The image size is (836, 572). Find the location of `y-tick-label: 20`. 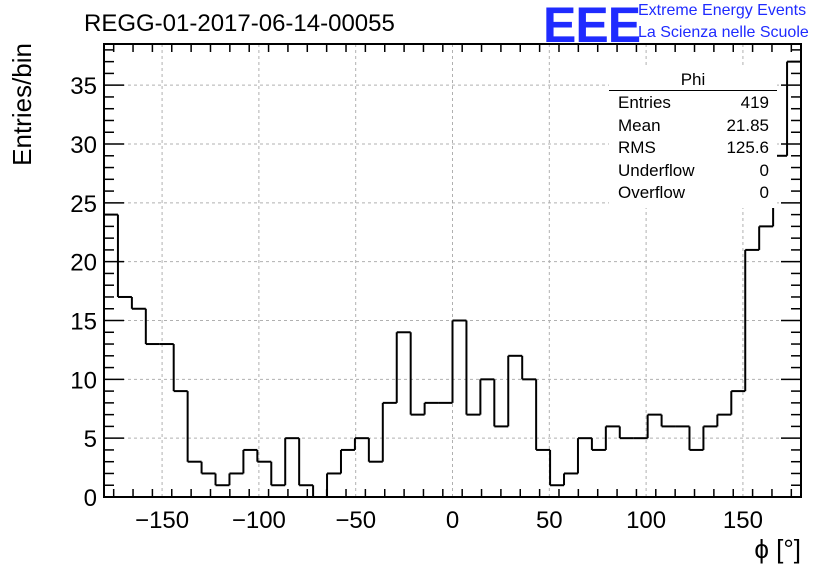

y-tick-label: 20 is located at coordinates (83, 263).